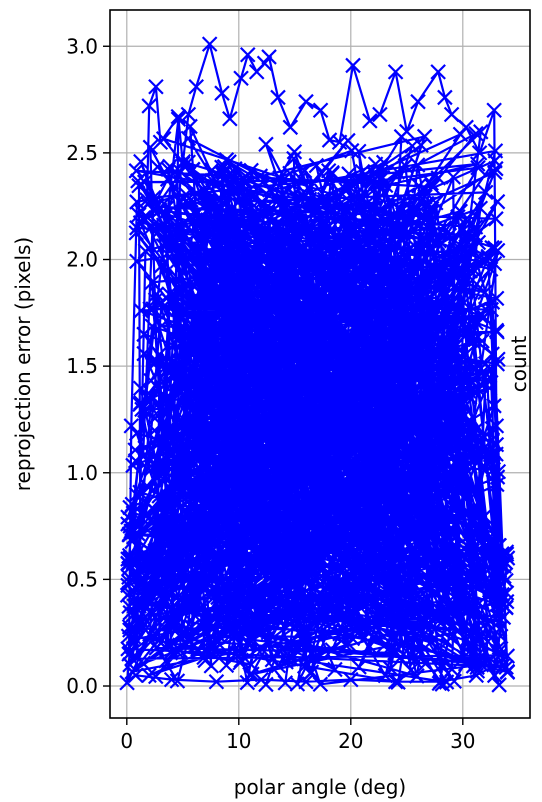 The width and height of the screenshot is (542, 802). Describe the element at coordinates (82, 579) in the screenshot. I see `y-tick-label: 0.5` at that location.